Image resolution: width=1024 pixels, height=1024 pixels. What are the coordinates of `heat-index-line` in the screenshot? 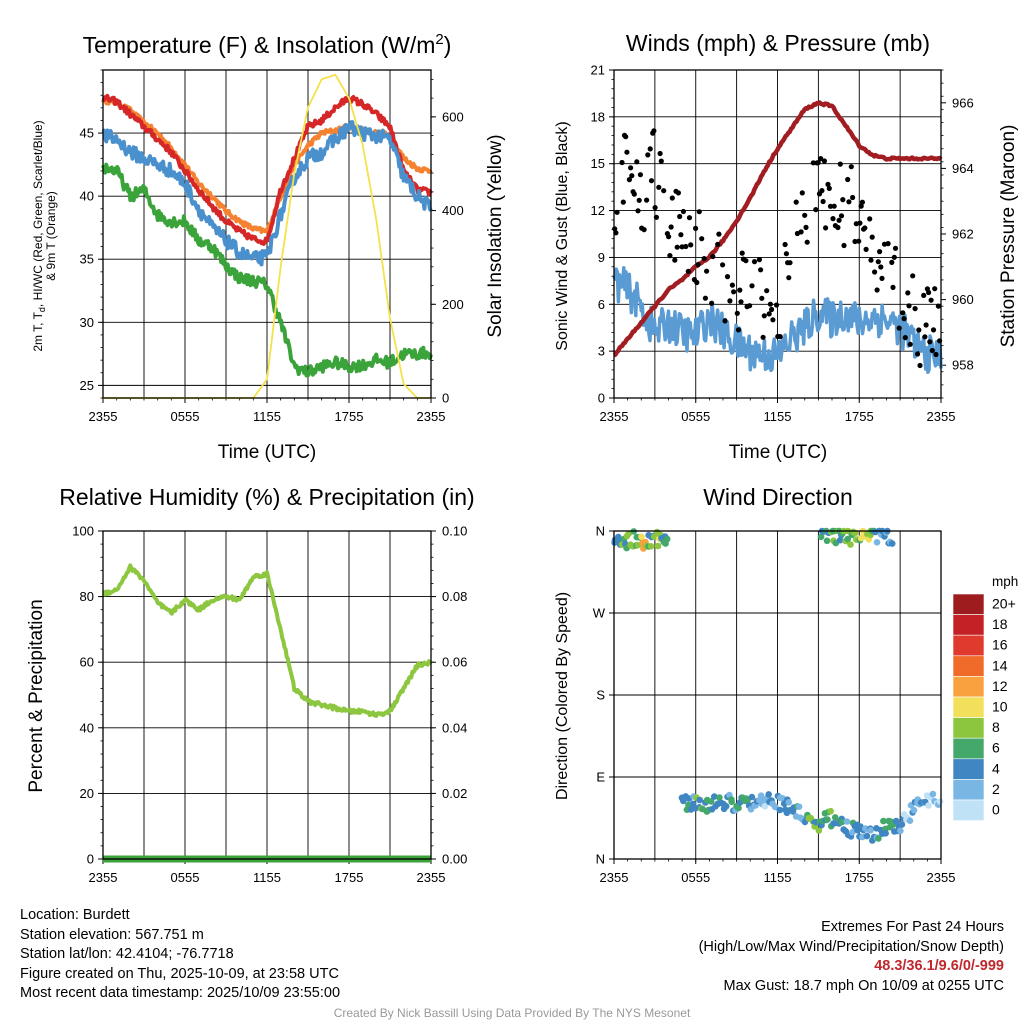 It's located at (267, 193).